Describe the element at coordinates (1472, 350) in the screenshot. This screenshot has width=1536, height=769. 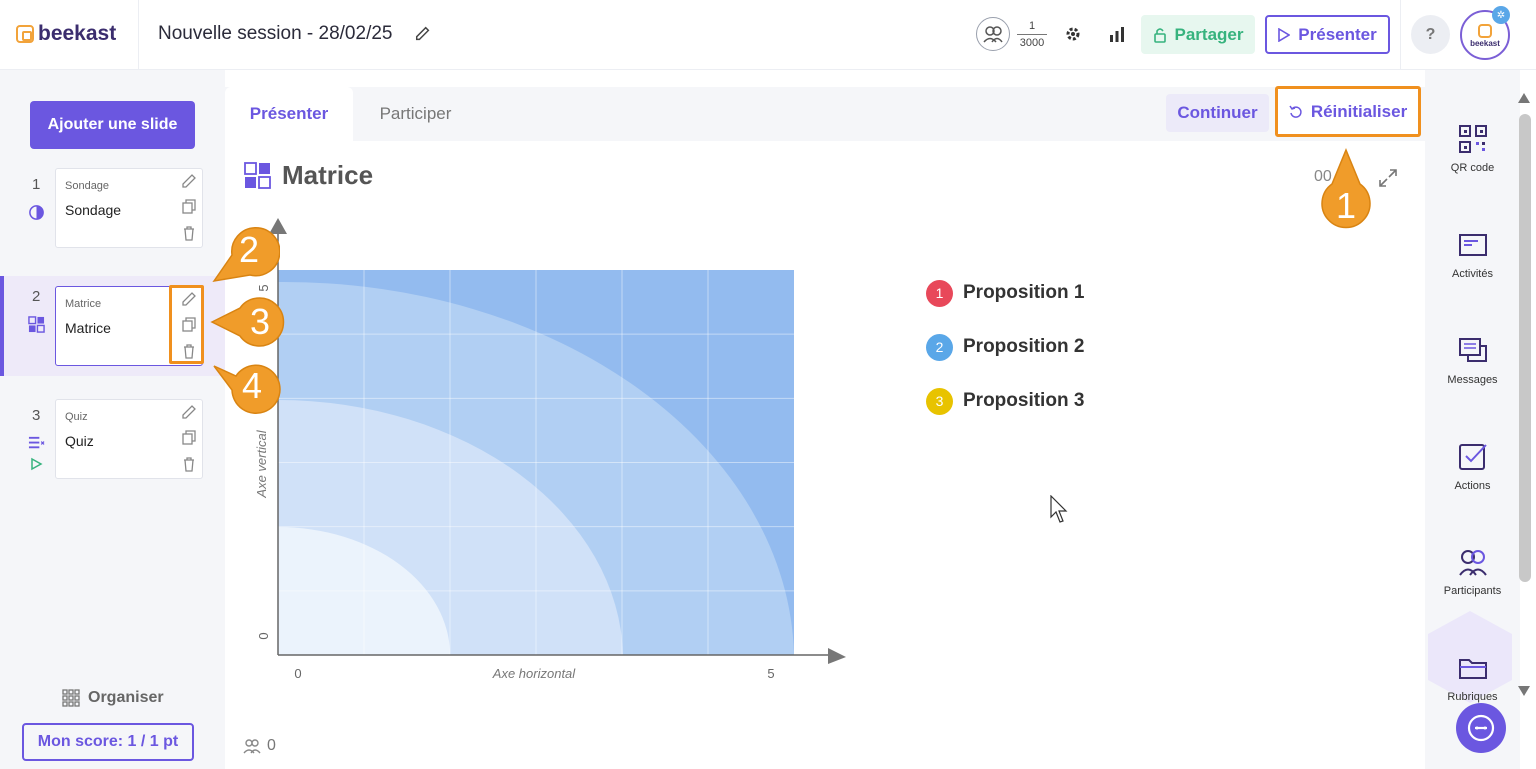
I see `messages-icon` at that location.